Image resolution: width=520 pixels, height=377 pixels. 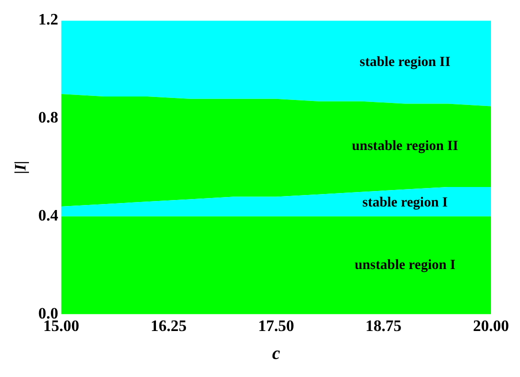 I want to click on series-label: stable region II, so click(x=405, y=62).